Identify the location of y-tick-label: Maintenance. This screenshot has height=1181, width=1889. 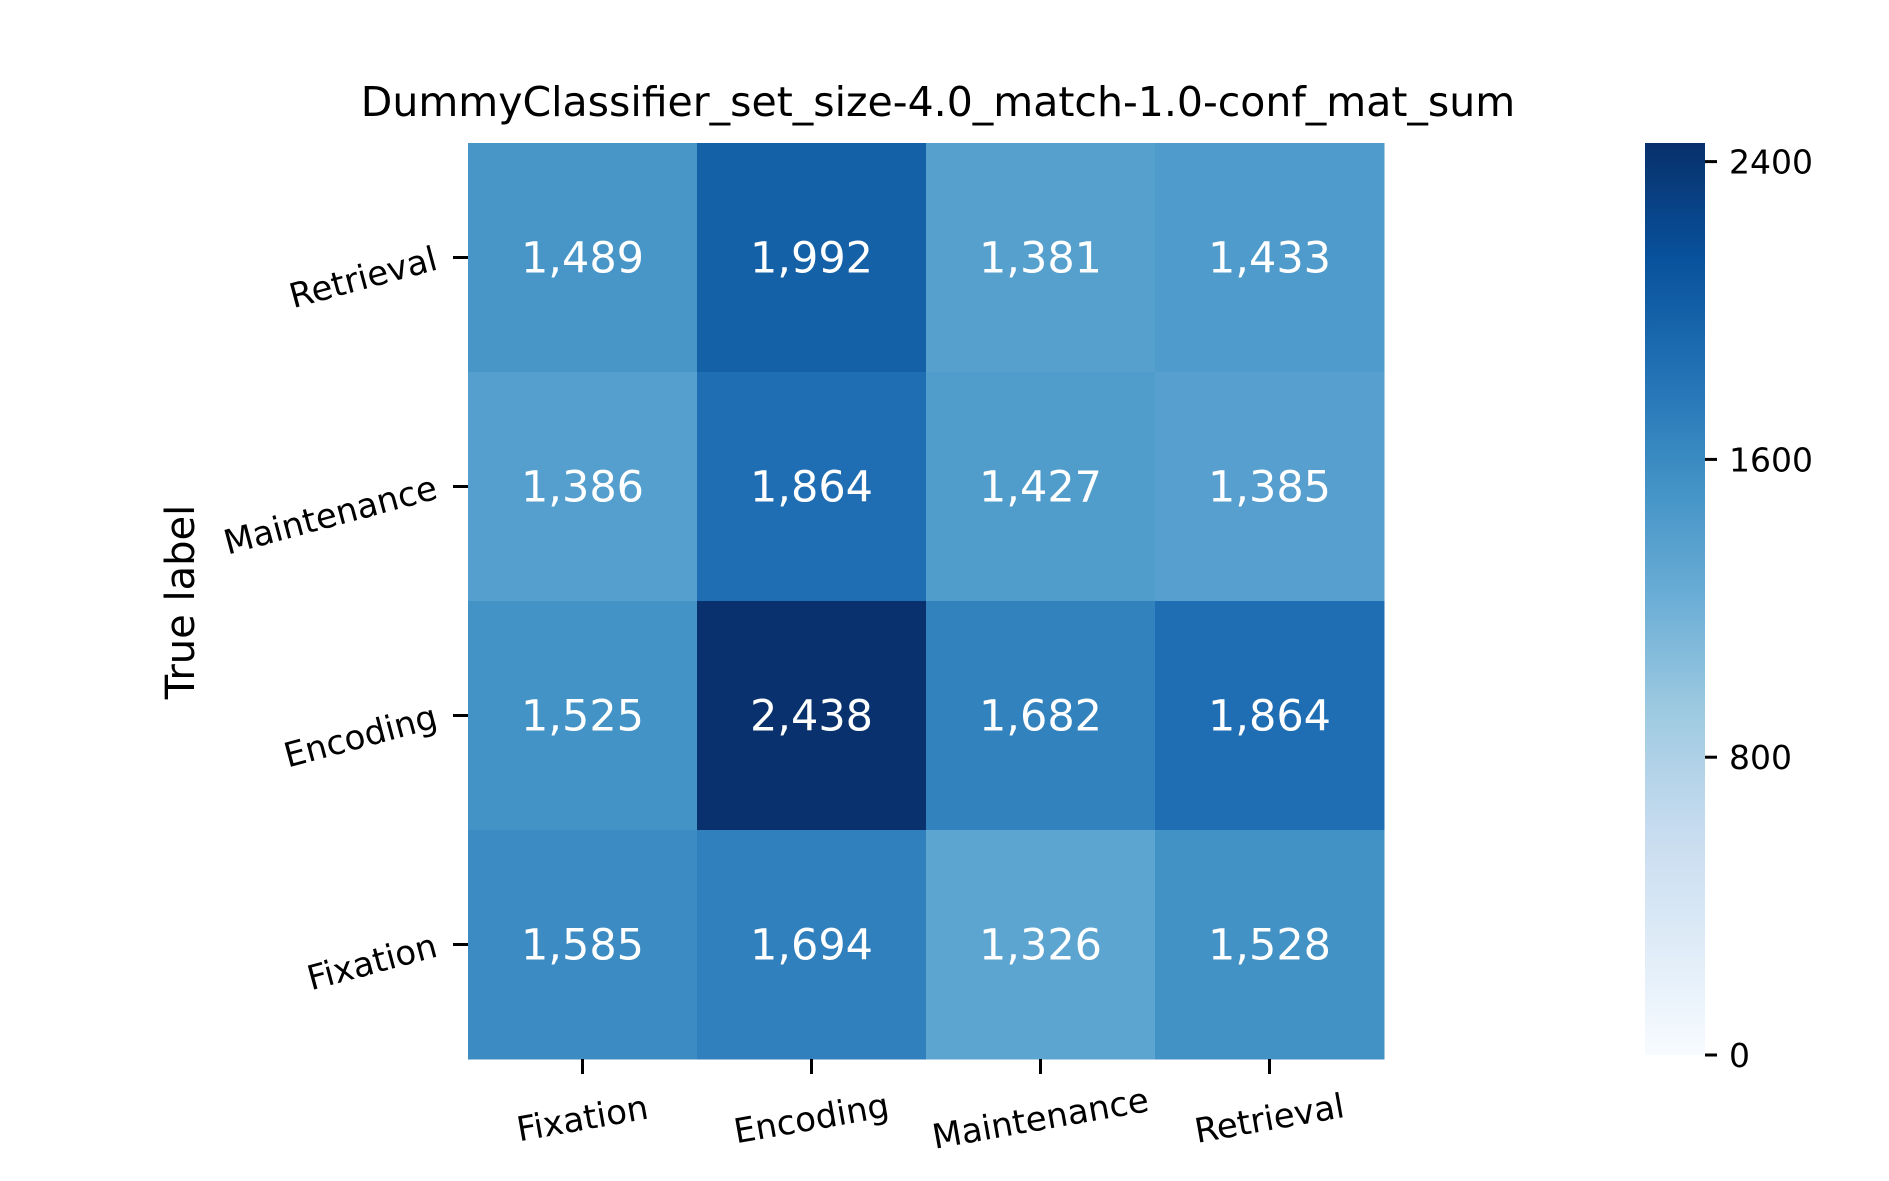
(331, 515).